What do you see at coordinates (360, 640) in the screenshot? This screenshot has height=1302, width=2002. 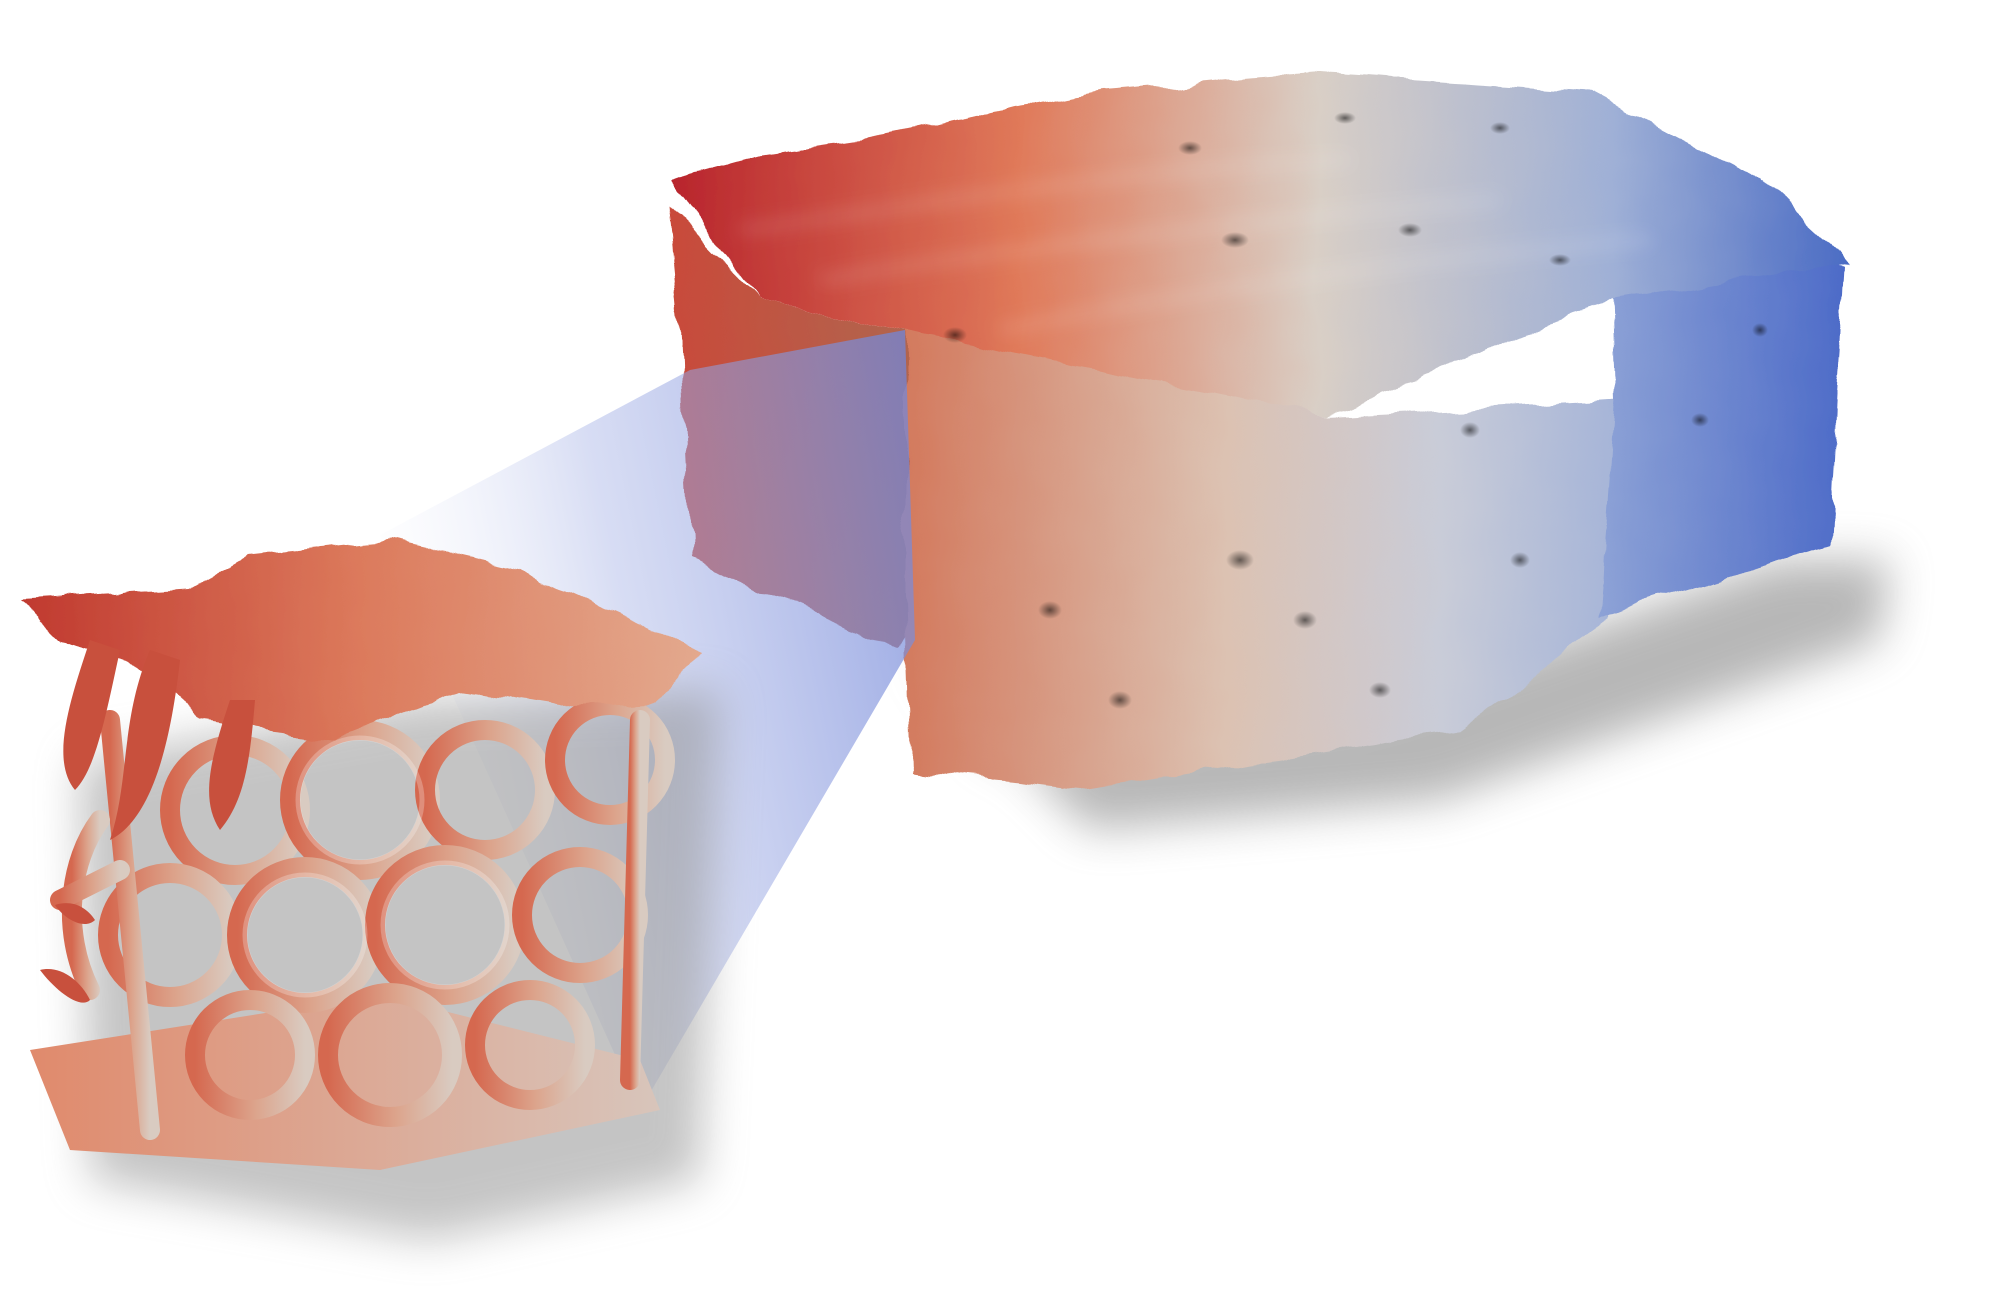 I see `lattice-top-slab` at bounding box center [360, 640].